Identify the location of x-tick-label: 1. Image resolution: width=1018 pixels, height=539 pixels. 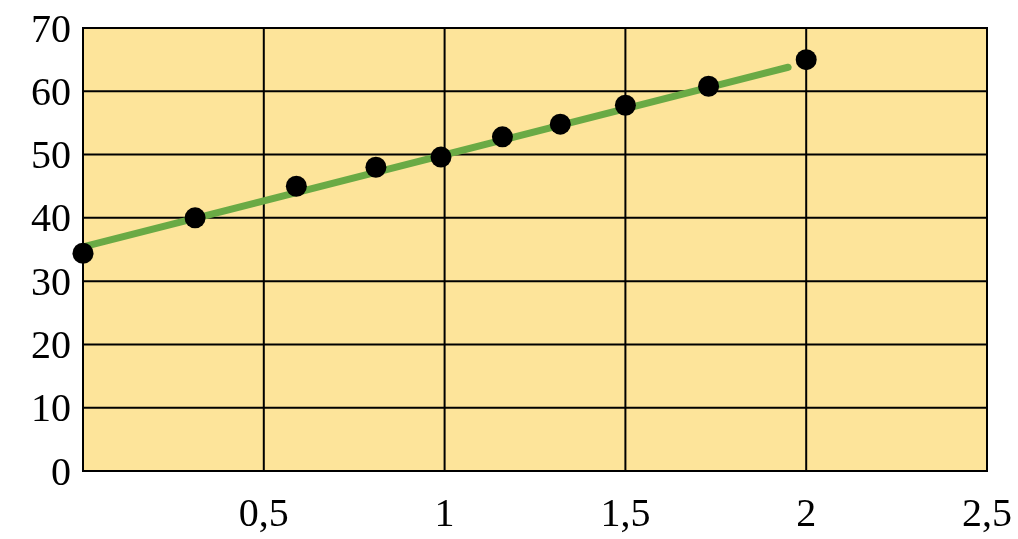
(444, 512).